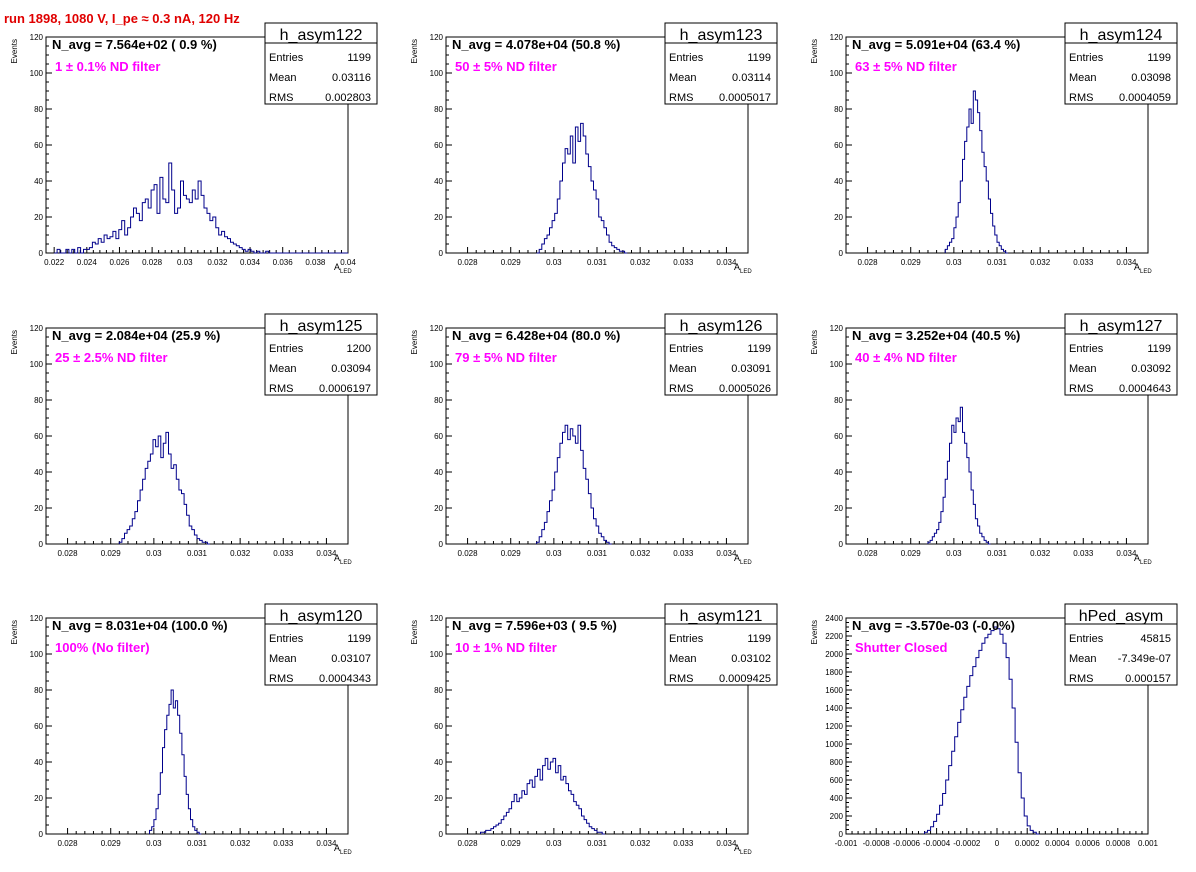 Image resolution: width=1196 pixels, height=872 pixels. Describe the element at coordinates (751, 369) in the screenshot. I see `stats-value-mean: 0.03091` at that location.